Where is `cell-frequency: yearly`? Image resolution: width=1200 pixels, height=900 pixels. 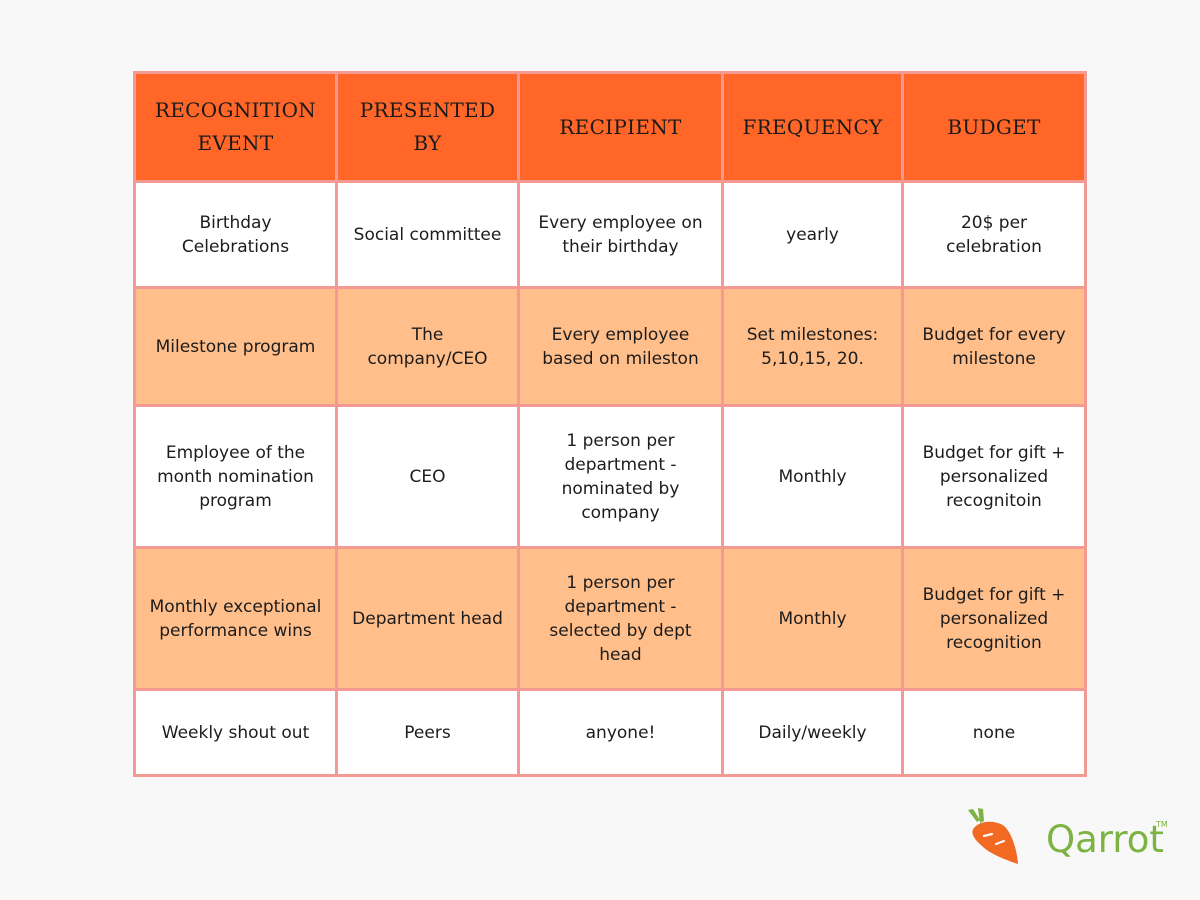 cell-frequency: yearly is located at coordinates (812, 234).